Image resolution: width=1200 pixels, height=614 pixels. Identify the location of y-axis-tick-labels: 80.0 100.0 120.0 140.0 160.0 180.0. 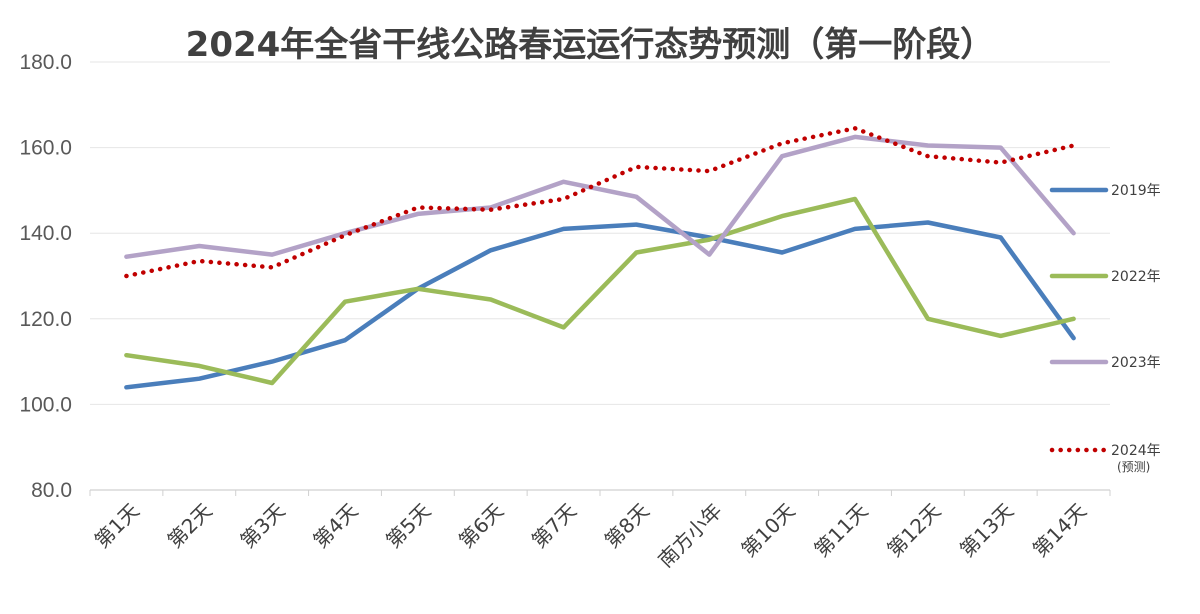
(45, 276).